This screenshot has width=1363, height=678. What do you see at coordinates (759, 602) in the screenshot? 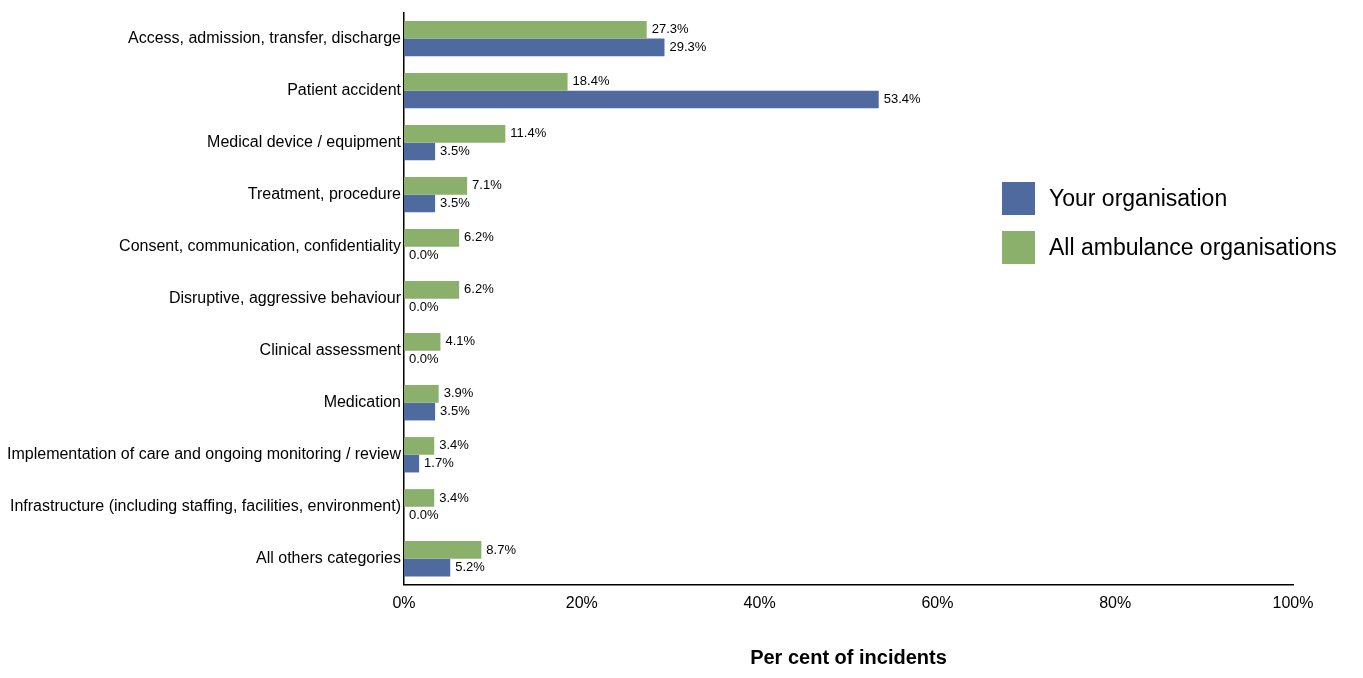
I see `x-tick-label: 40%` at bounding box center [759, 602].